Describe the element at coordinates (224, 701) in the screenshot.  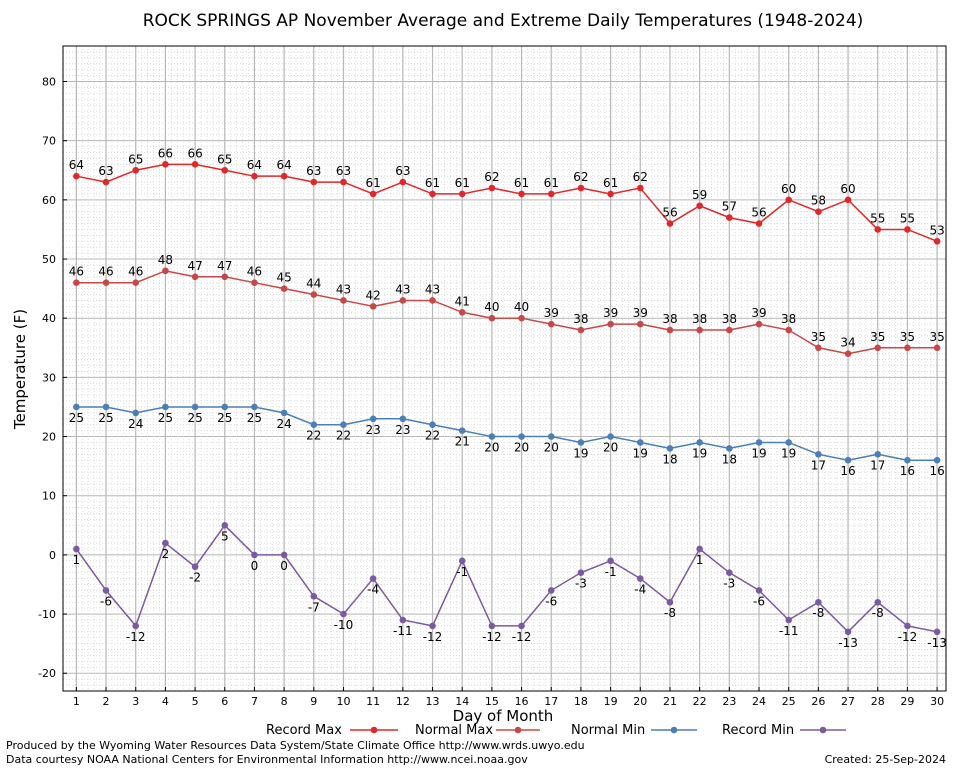
I see `x-tick-label: 6` at that location.